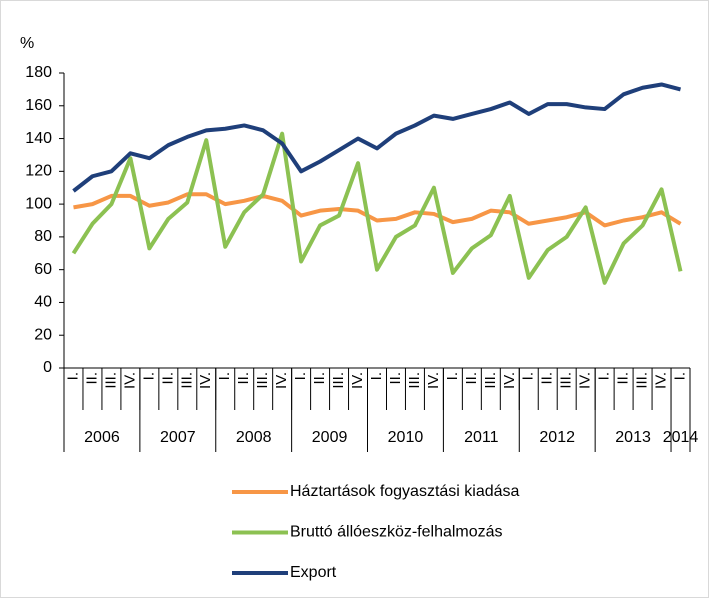 This screenshot has width=709, height=598. What do you see at coordinates (43, 334) in the screenshot?
I see `y-tick-label: 20` at bounding box center [43, 334].